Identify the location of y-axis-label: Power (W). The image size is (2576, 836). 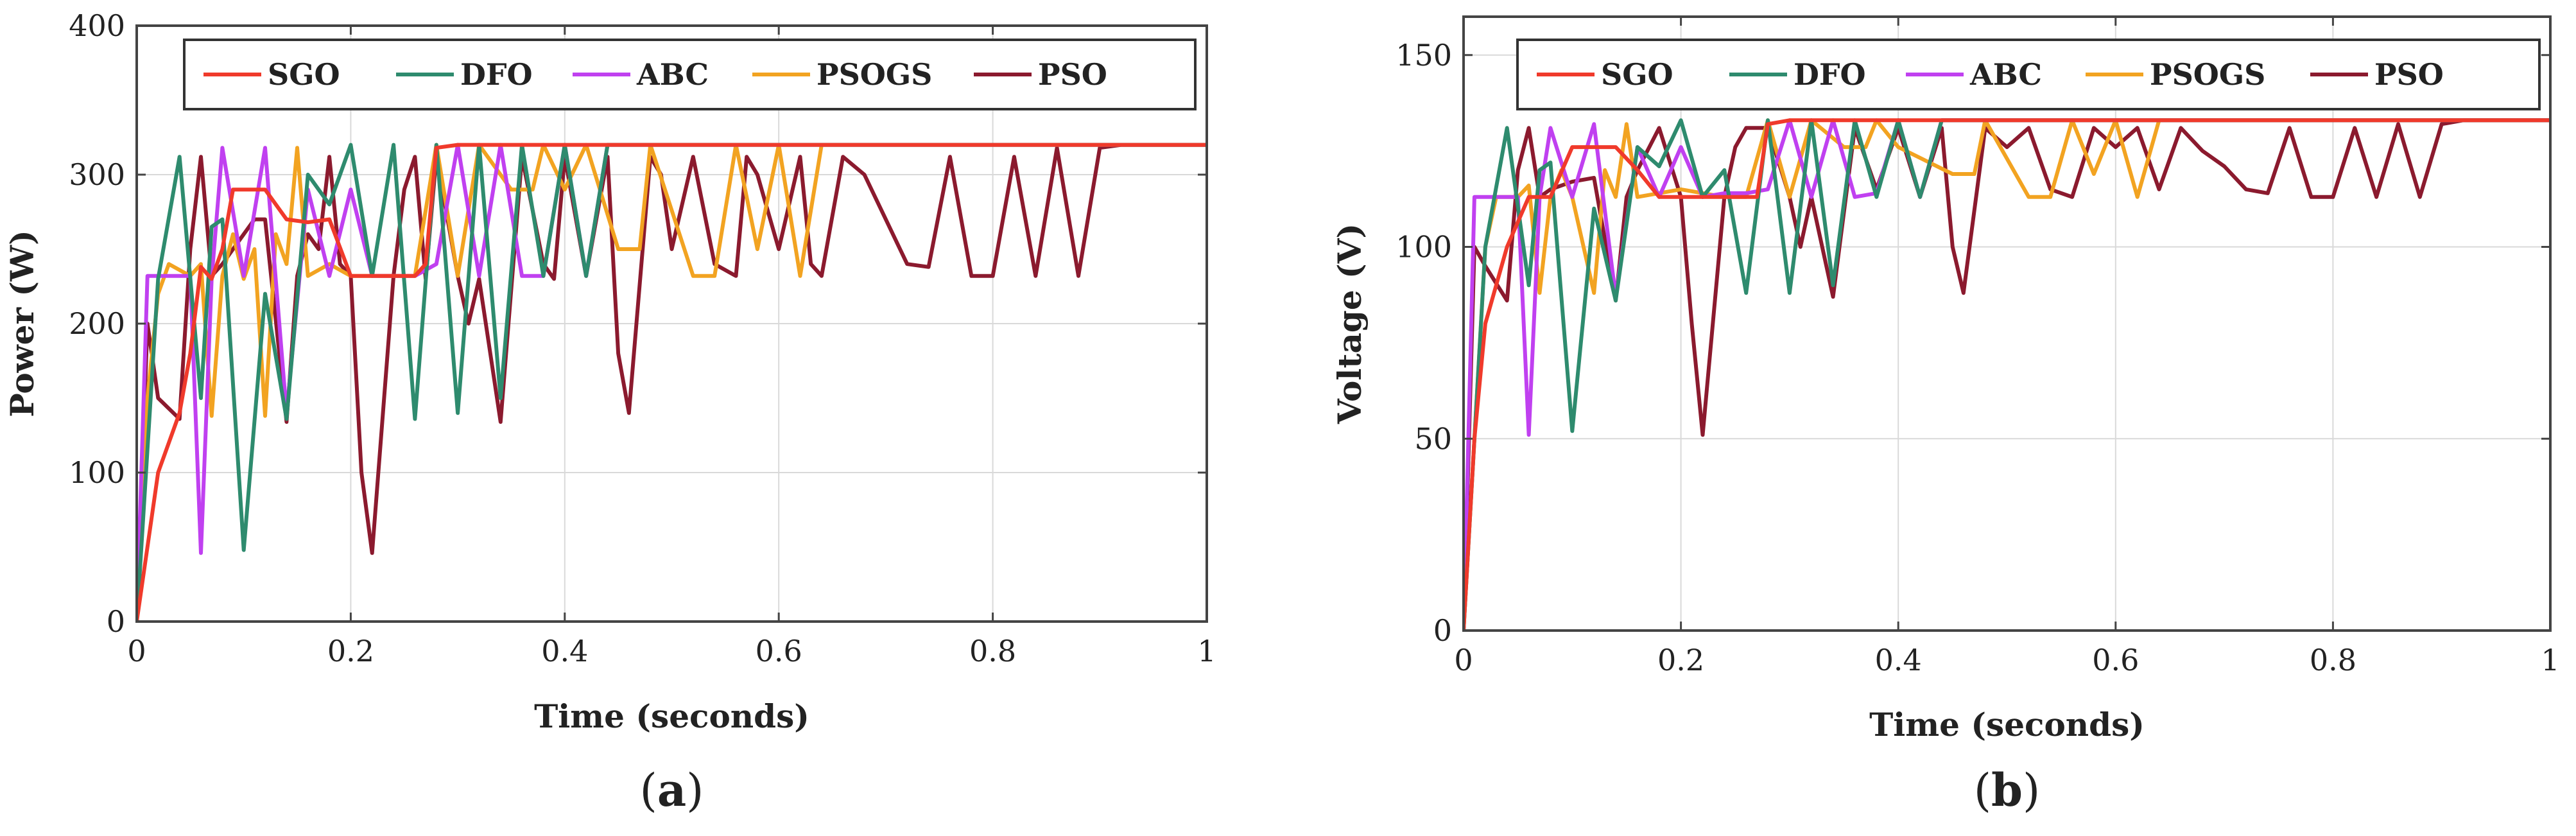
(22, 323).